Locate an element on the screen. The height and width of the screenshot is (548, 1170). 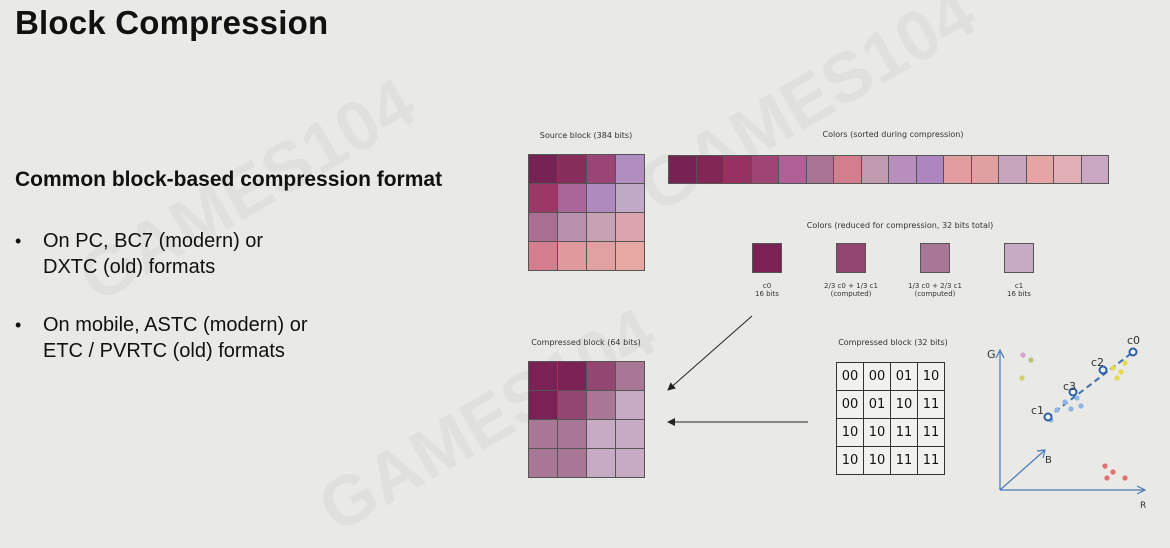
sorted-colors-strip is located at coordinates (888, 169).